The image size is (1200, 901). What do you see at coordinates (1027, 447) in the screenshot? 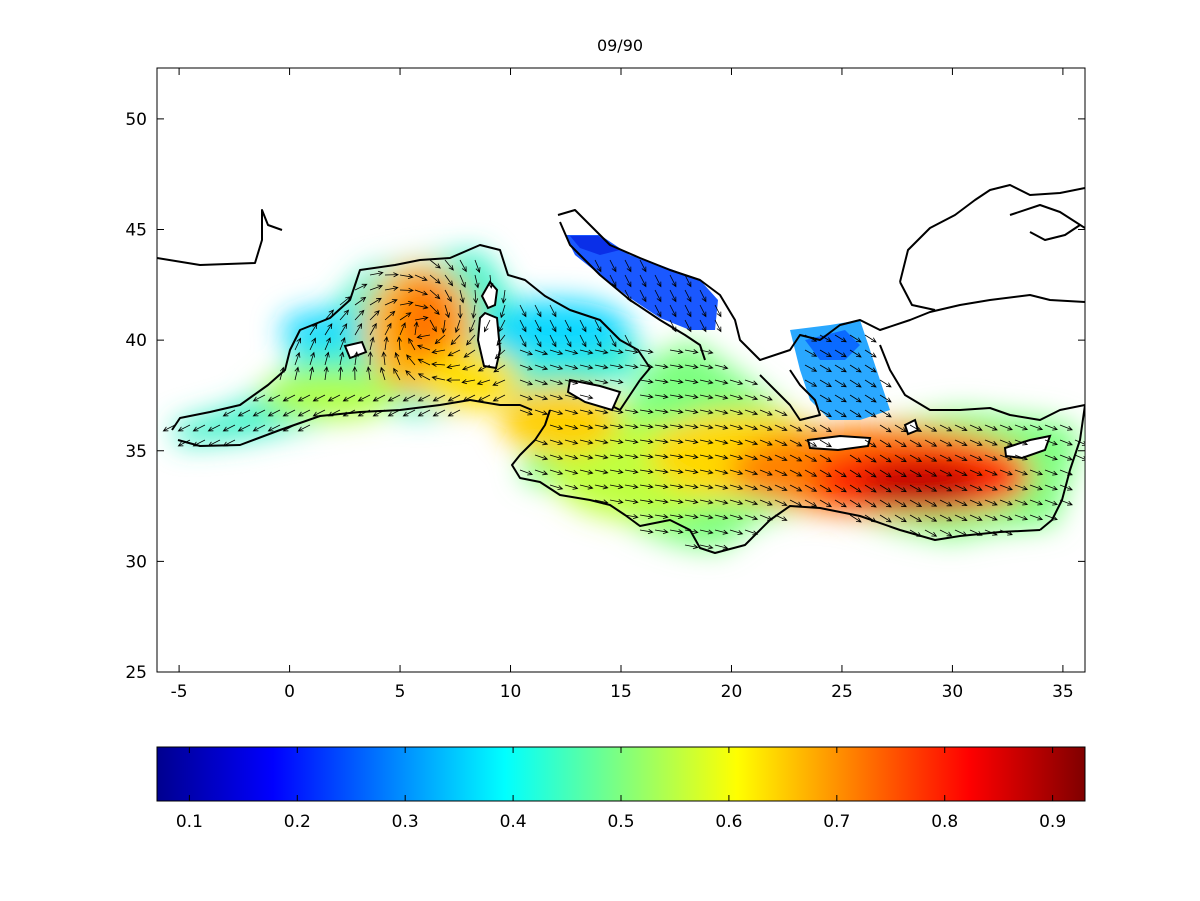
I see `island-cyprus` at bounding box center [1027, 447].